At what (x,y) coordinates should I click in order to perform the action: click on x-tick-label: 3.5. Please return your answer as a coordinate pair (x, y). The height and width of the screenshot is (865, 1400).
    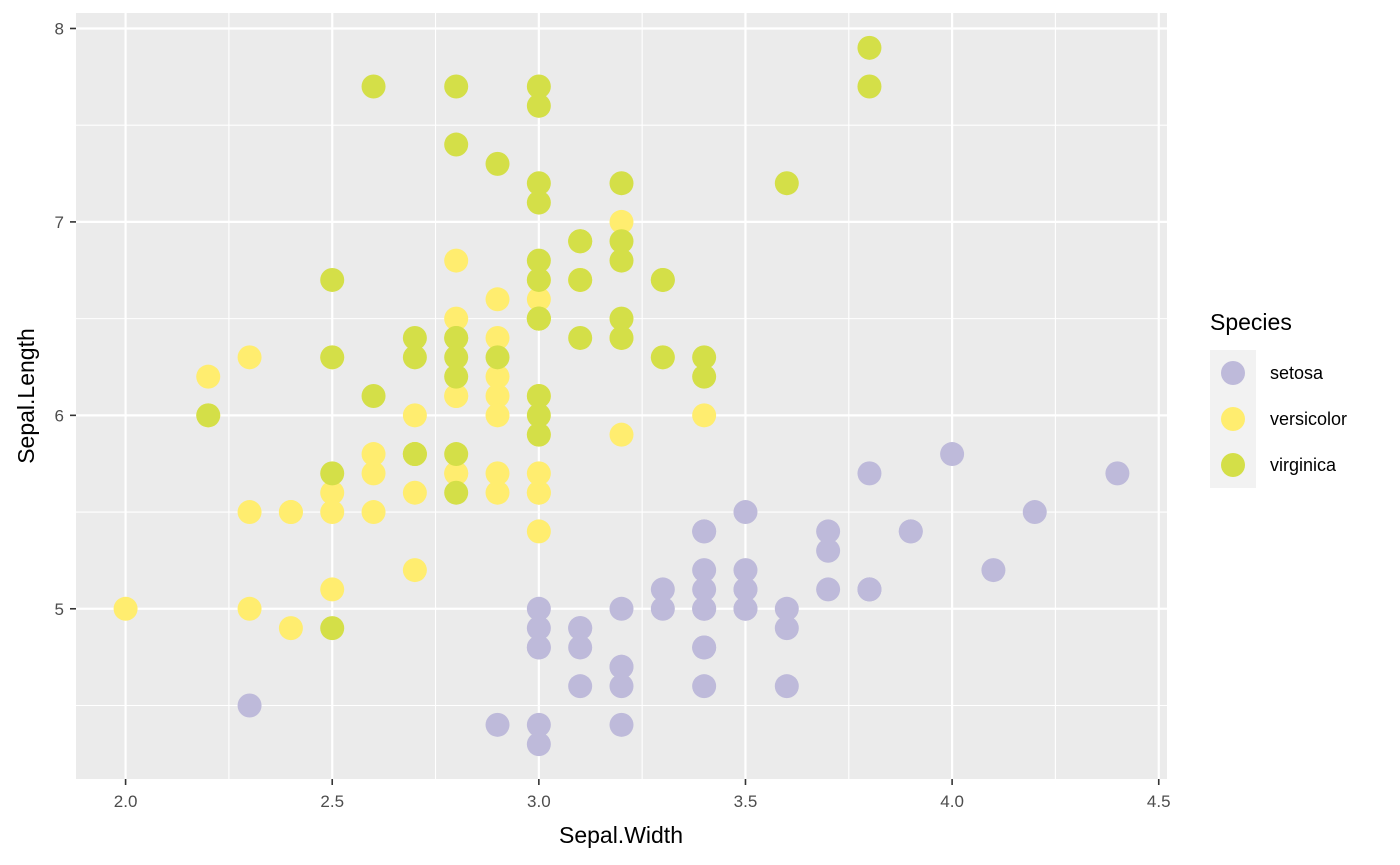
    Looking at the image, I should click on (746, 801).